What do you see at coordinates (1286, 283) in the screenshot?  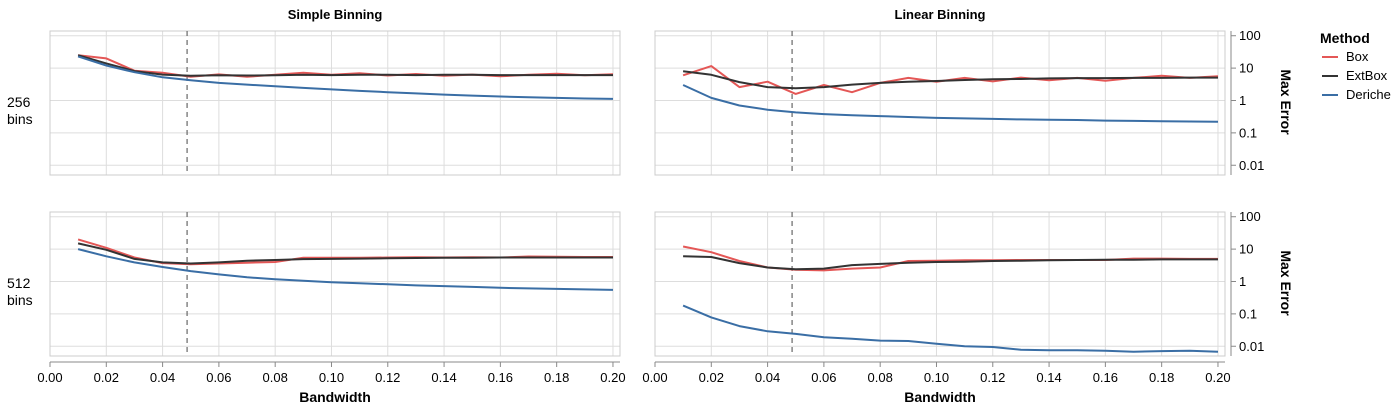 I see `y-axis-label-bottom: Max Error` at bounding box center [1286, 283].